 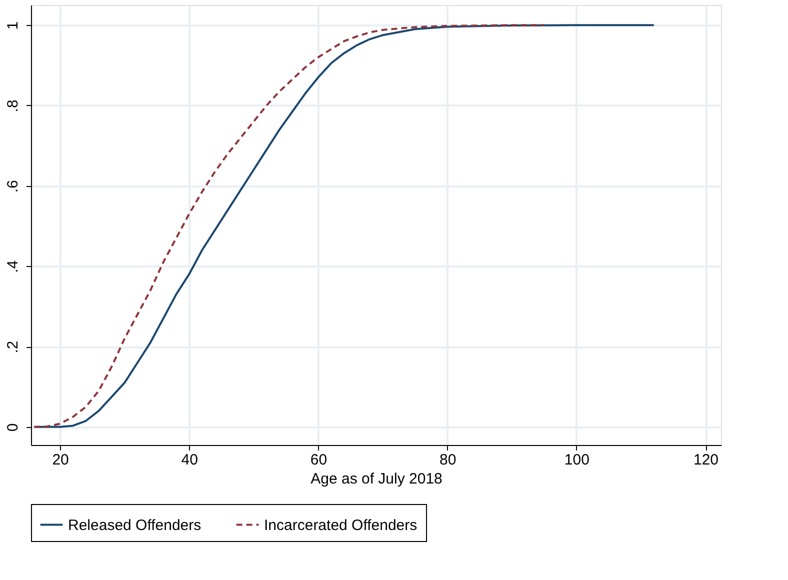 What do you see at coordinates (13, 266) in the screenshot?
I see `y-tick-label: .4` at bounding box center [13, 266].